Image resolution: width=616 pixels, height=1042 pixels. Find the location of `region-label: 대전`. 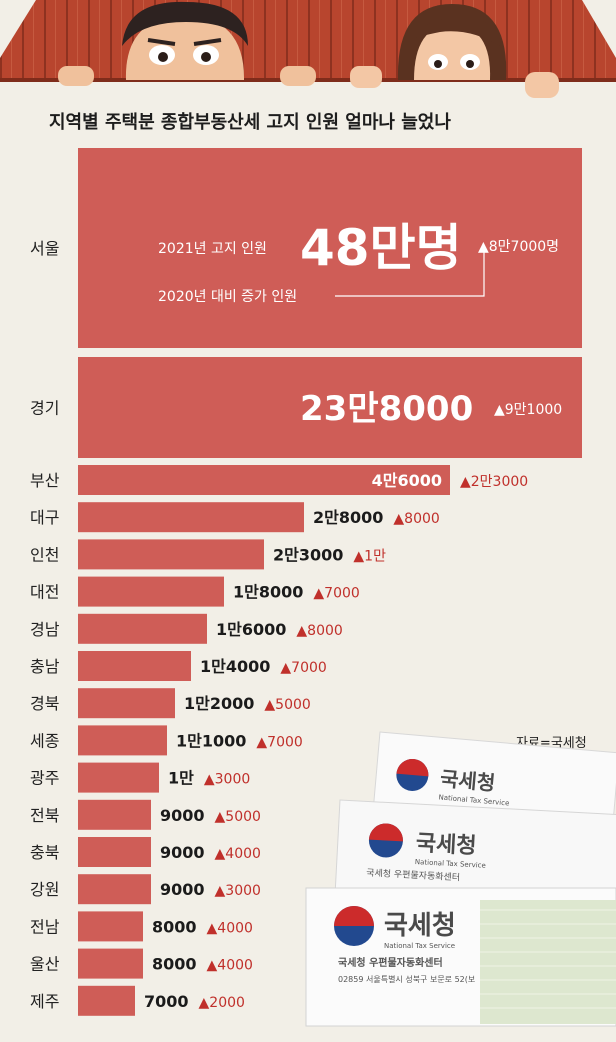

region-label: 대전 is located at coordinates (44, 592).